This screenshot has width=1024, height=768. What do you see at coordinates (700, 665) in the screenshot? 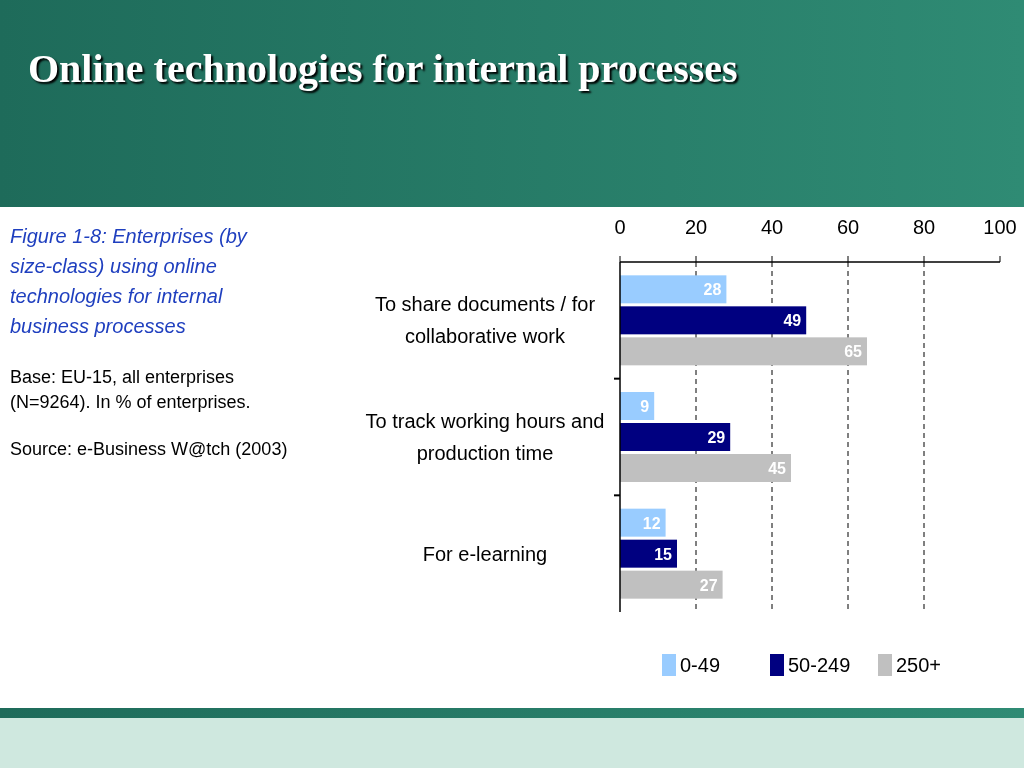
I see `legend-label: 0-49` at bounding box center [700, 665].